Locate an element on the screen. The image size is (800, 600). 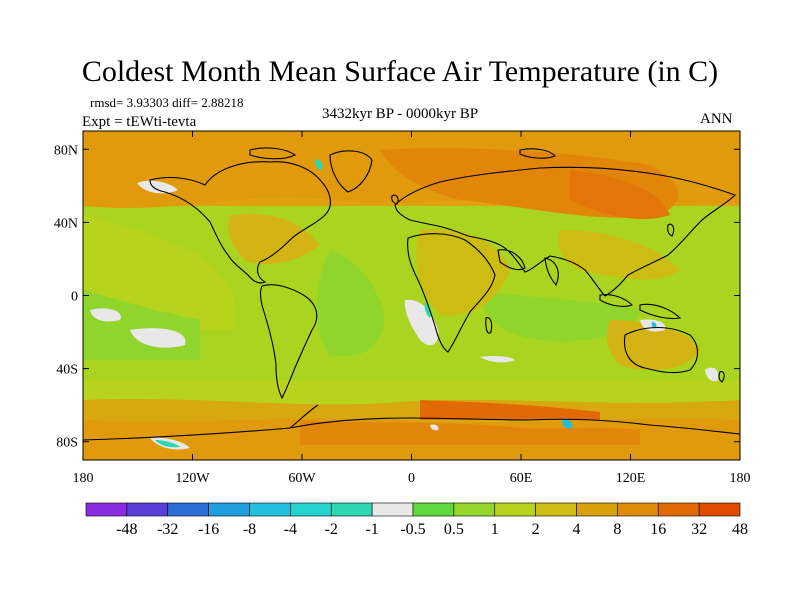
colorbar-label: -48 is located at coordinates (126, 529).